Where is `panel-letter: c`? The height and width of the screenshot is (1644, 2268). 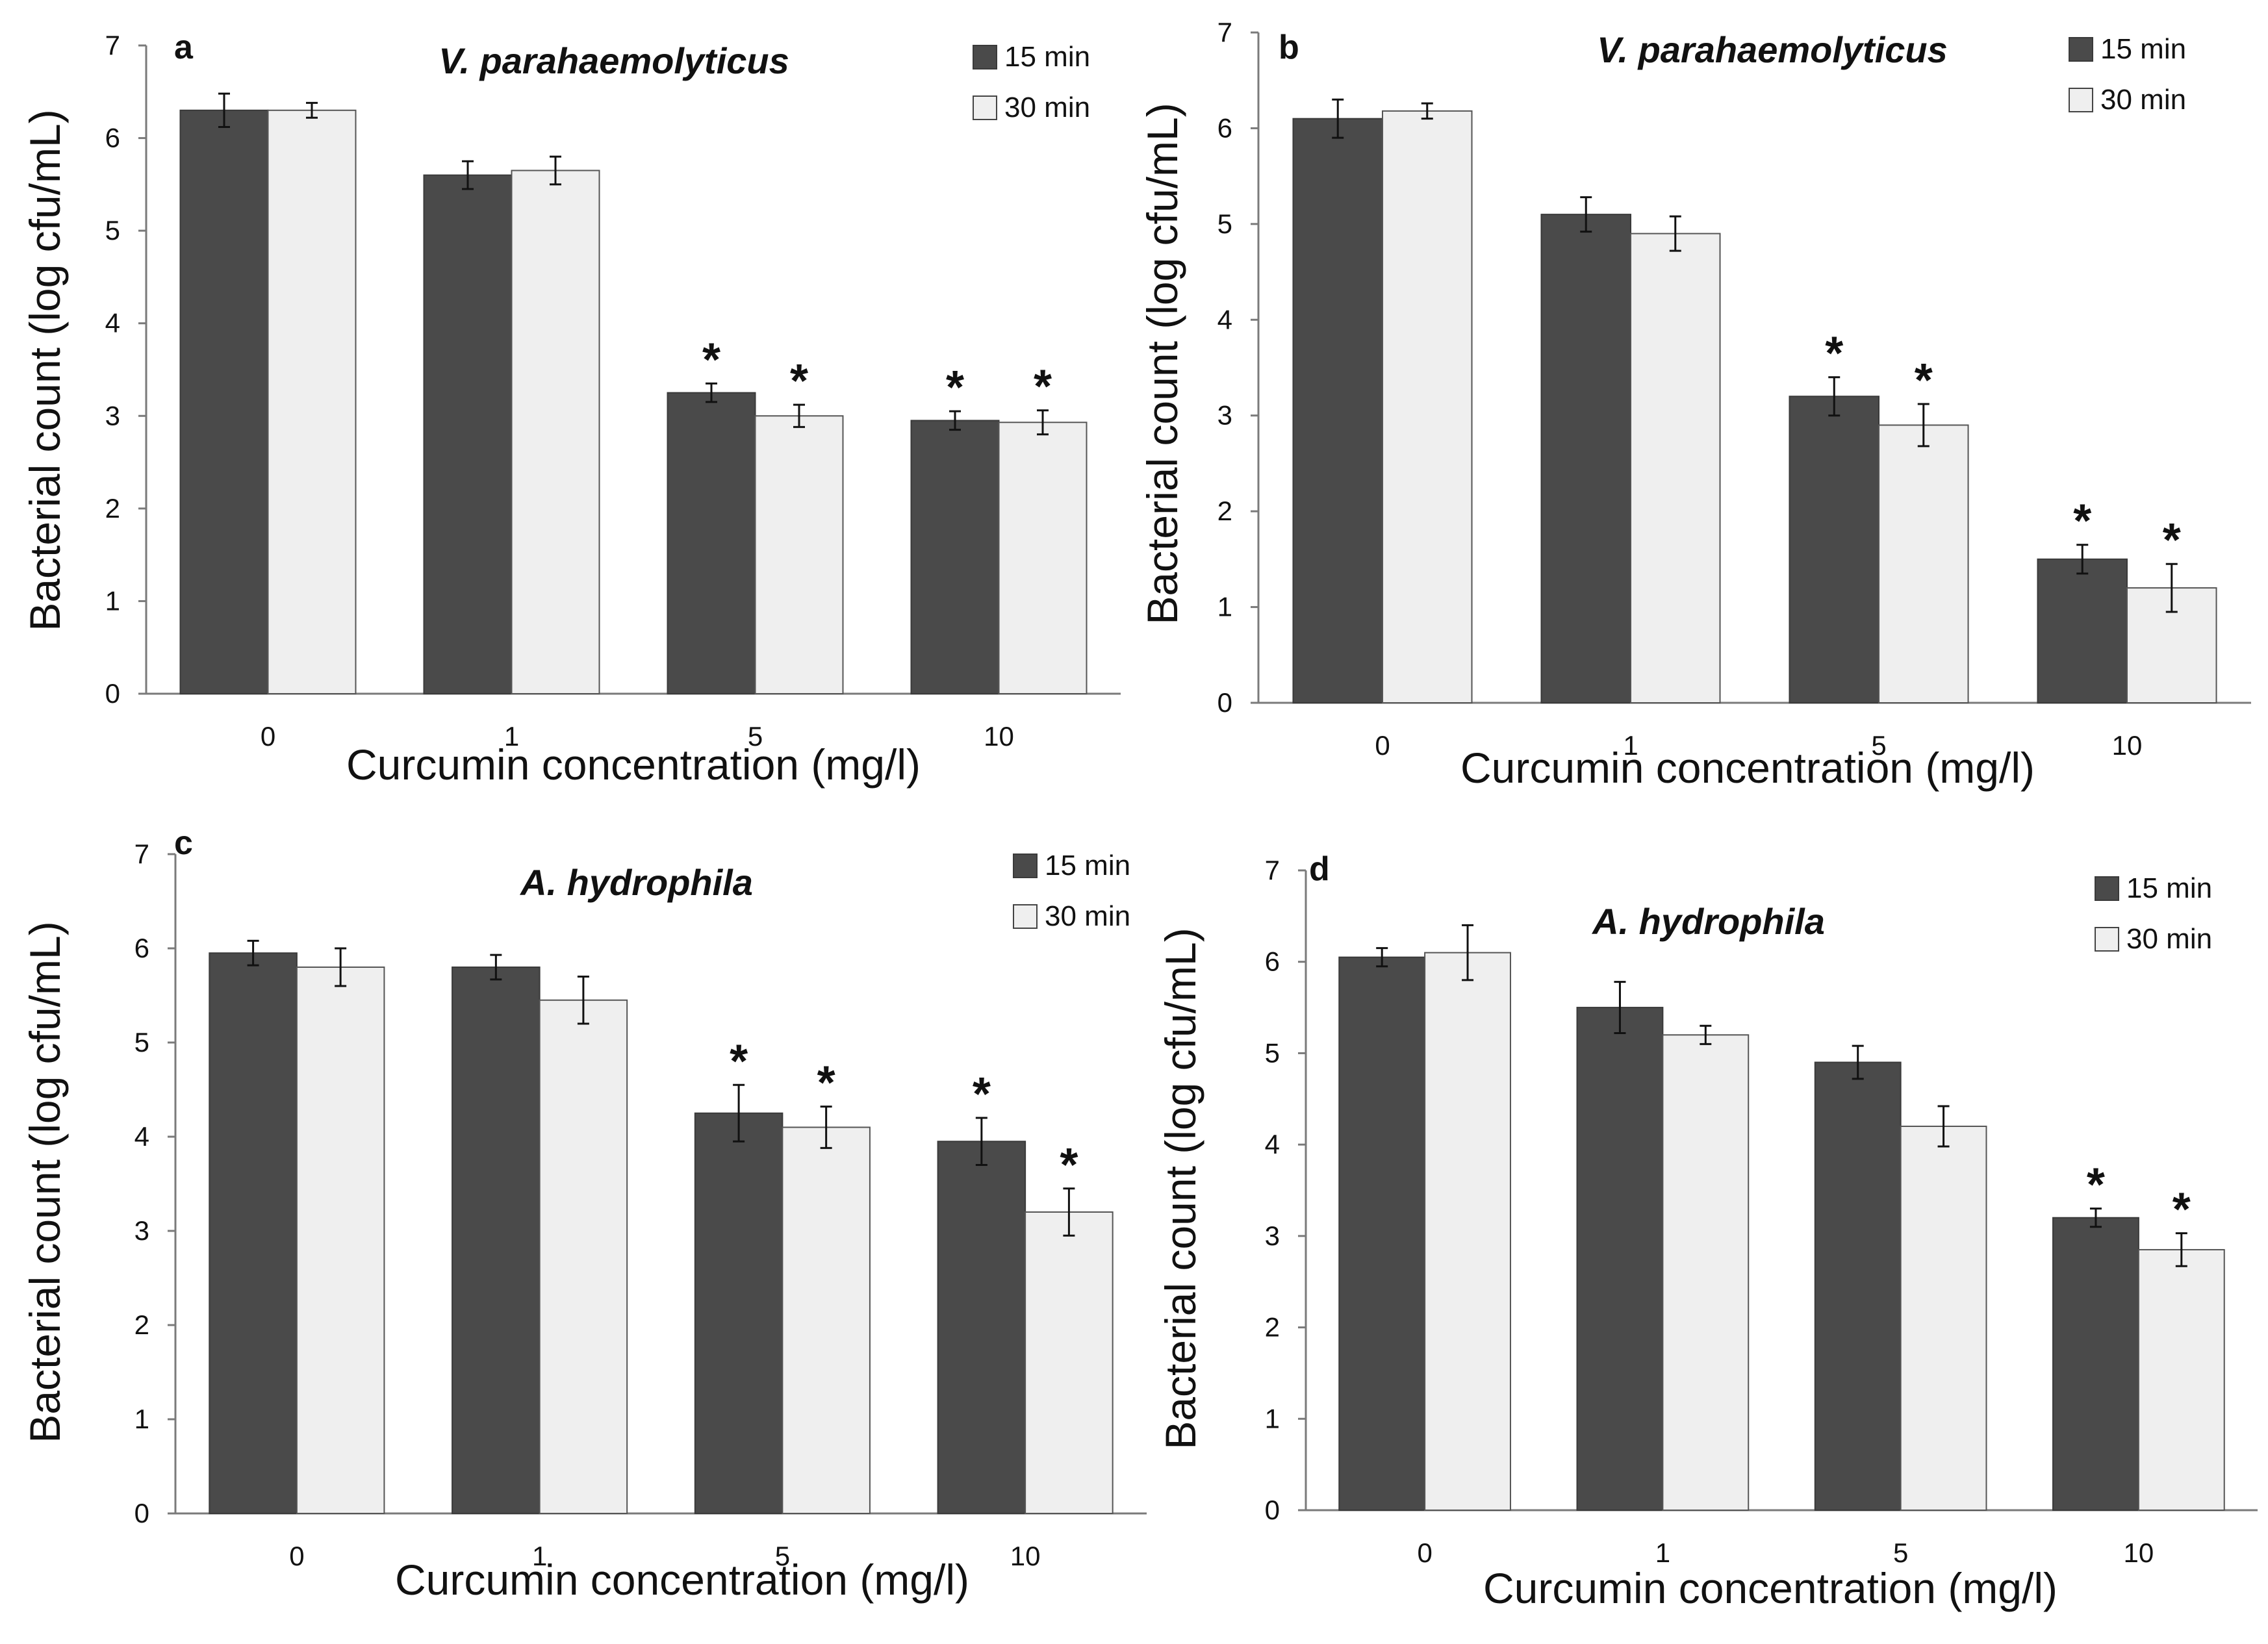 panel-letter: c is located at coordinates (183, 843).